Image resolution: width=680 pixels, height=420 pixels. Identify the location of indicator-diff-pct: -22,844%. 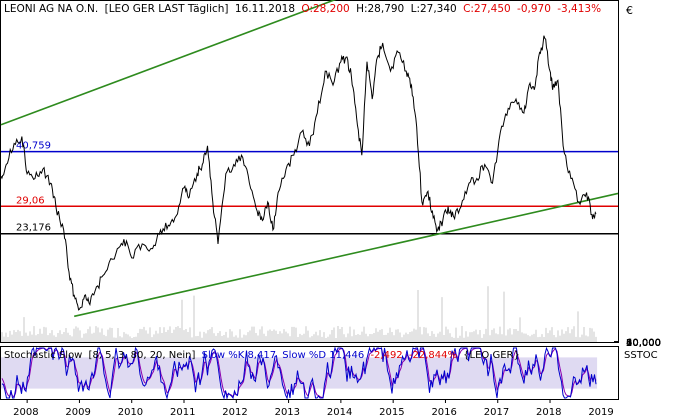
(433, 355).